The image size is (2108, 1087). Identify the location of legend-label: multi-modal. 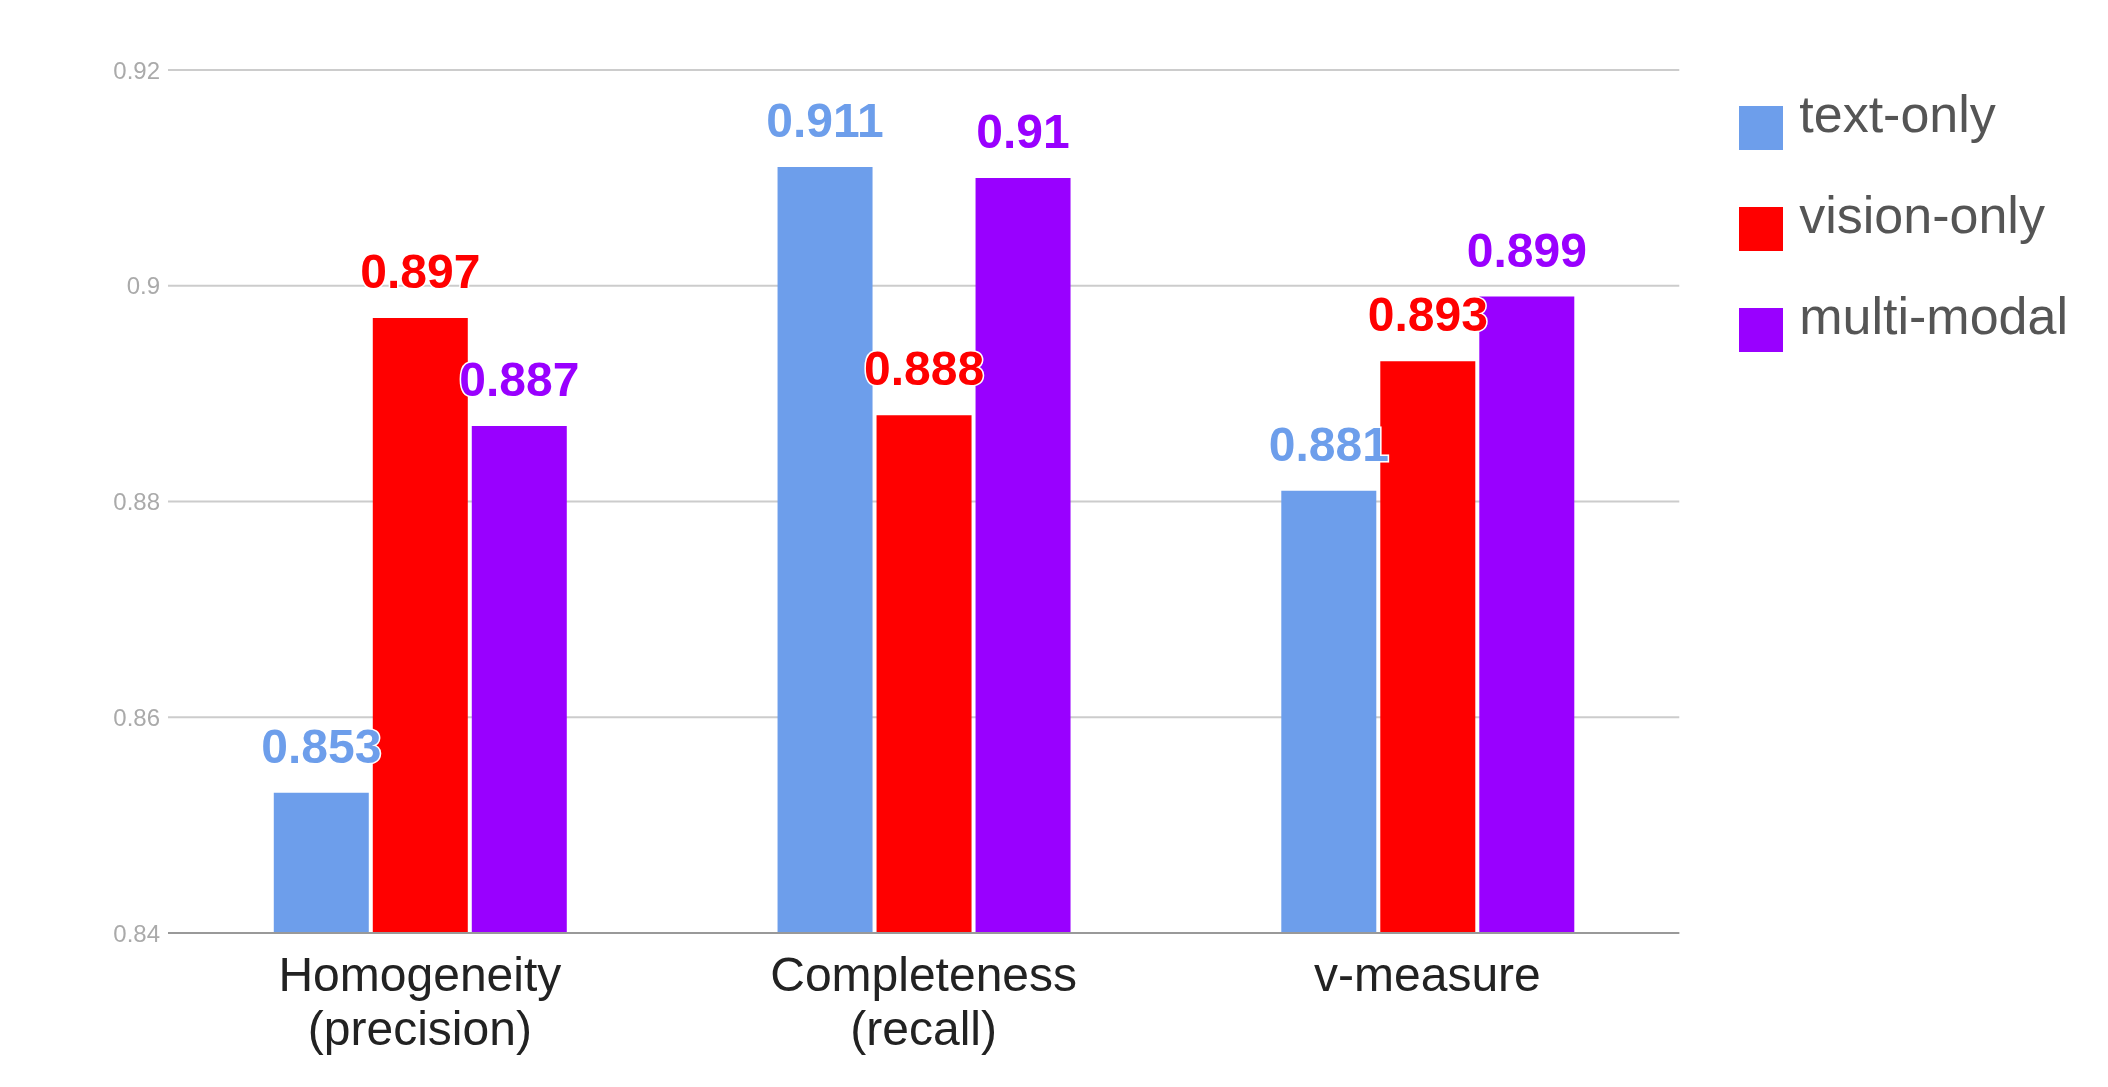
(1933, 316).